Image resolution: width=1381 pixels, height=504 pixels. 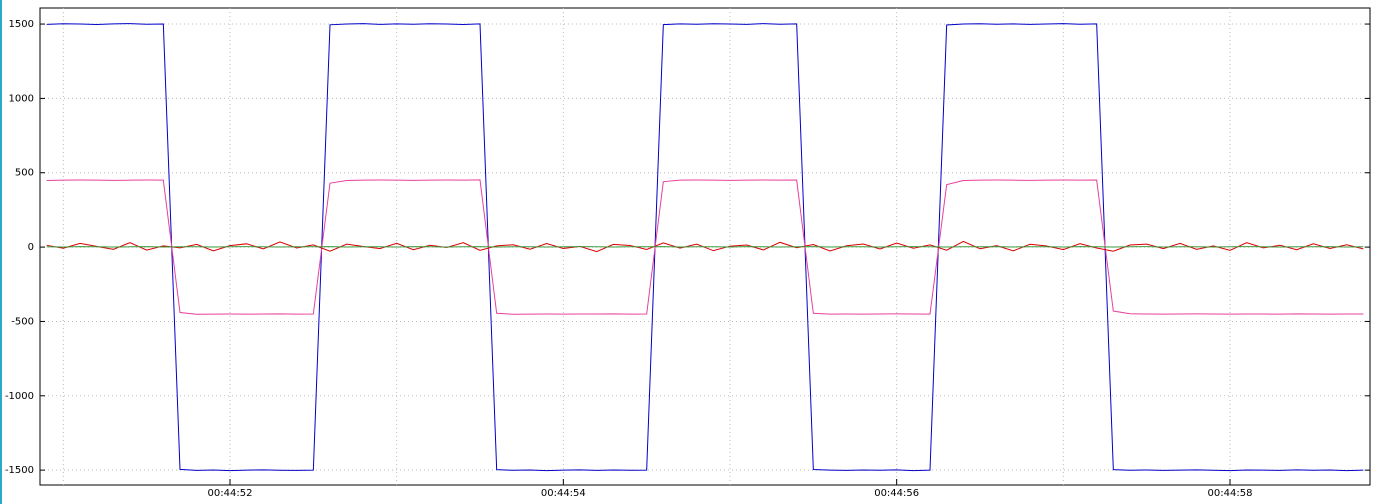 I want to click on series-line, so click(x=705, y=246).